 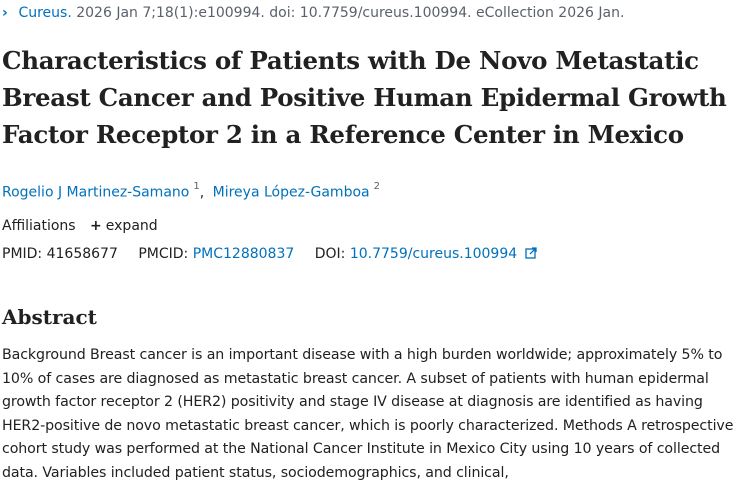 What do you see at coordinates (330, 254) in the screenshot?
I see `doi-label: DOI:` at bounding box center [330, 254].